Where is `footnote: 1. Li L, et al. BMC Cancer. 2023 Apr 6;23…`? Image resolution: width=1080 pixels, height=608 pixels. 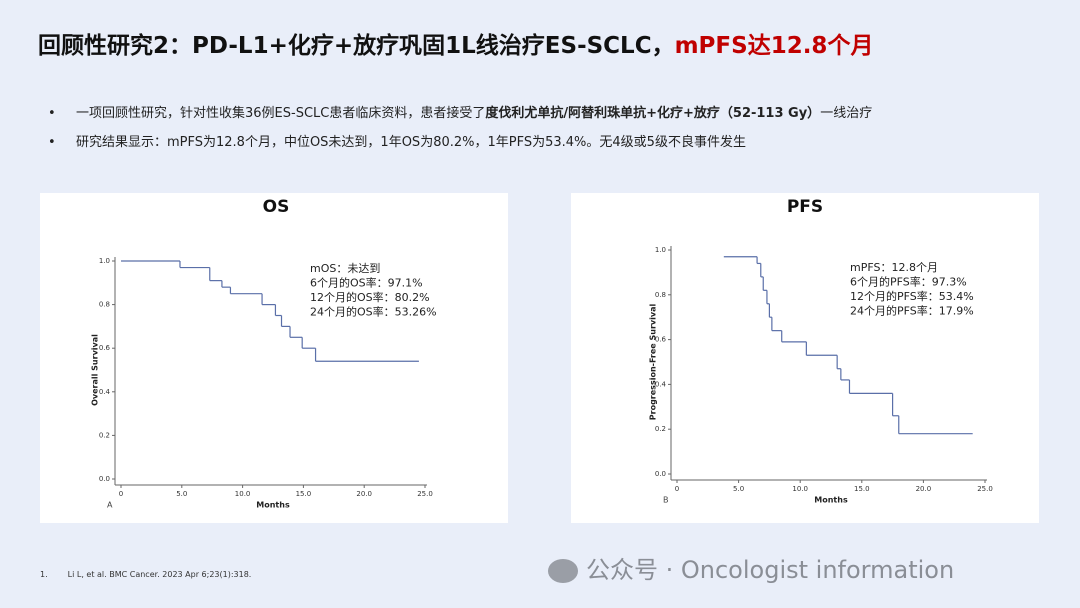
footnote: 1. Li L, et al. BMC Cancer. 2023 Apr 6;23… is located at coordinates (155, 574).